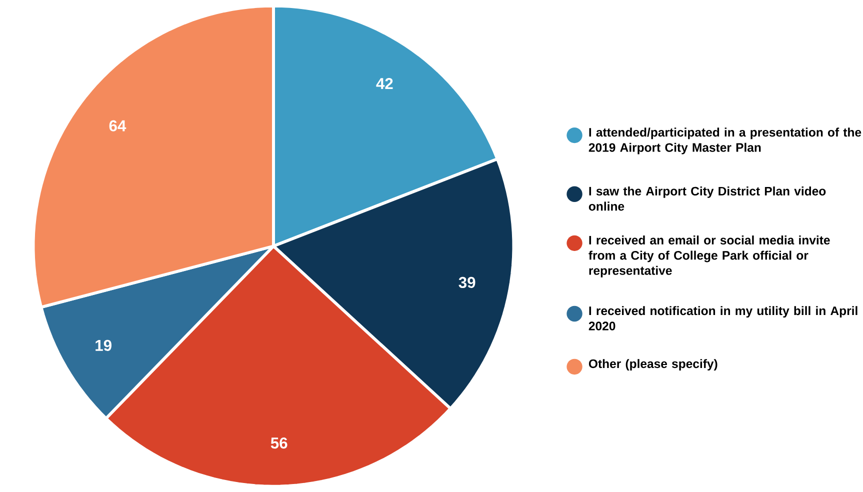 The height and width of the screenshot is (492, 863). I want to click on legend-label: I received an email or social media invite from a City of College Park official or representative, so click(709, 256).